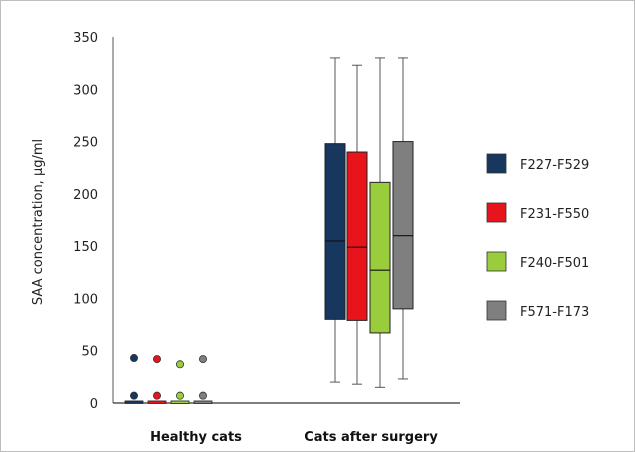  What do you see at coordinates (85, 38) in the screenshot?
I see `y-tick-label: 350` at bounding box center [85, 38].